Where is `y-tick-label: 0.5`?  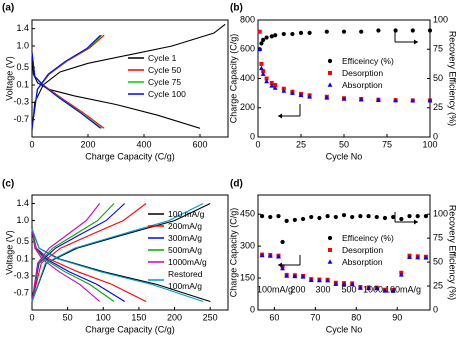
y-tick-label: 0.5 is located at coordinates (22, 67).